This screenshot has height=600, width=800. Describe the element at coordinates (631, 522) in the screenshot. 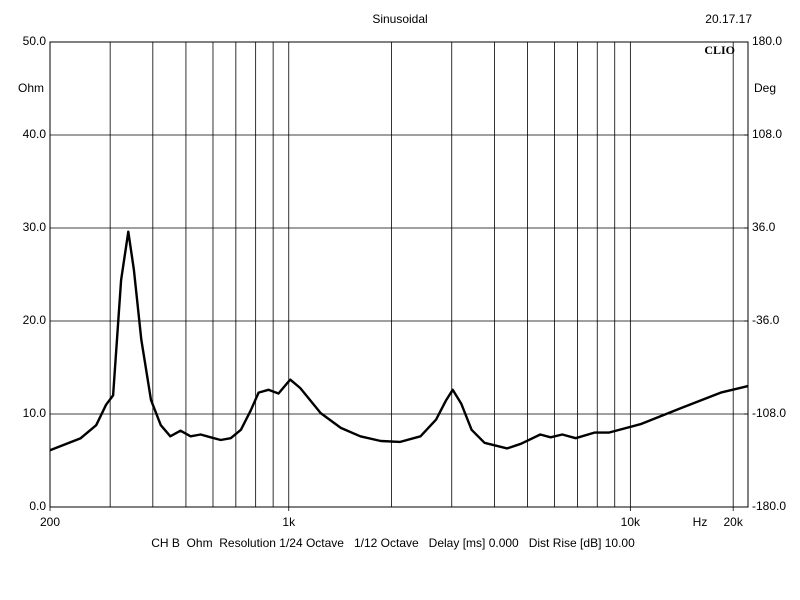

I see `x-tick-label: 10k` at that location.